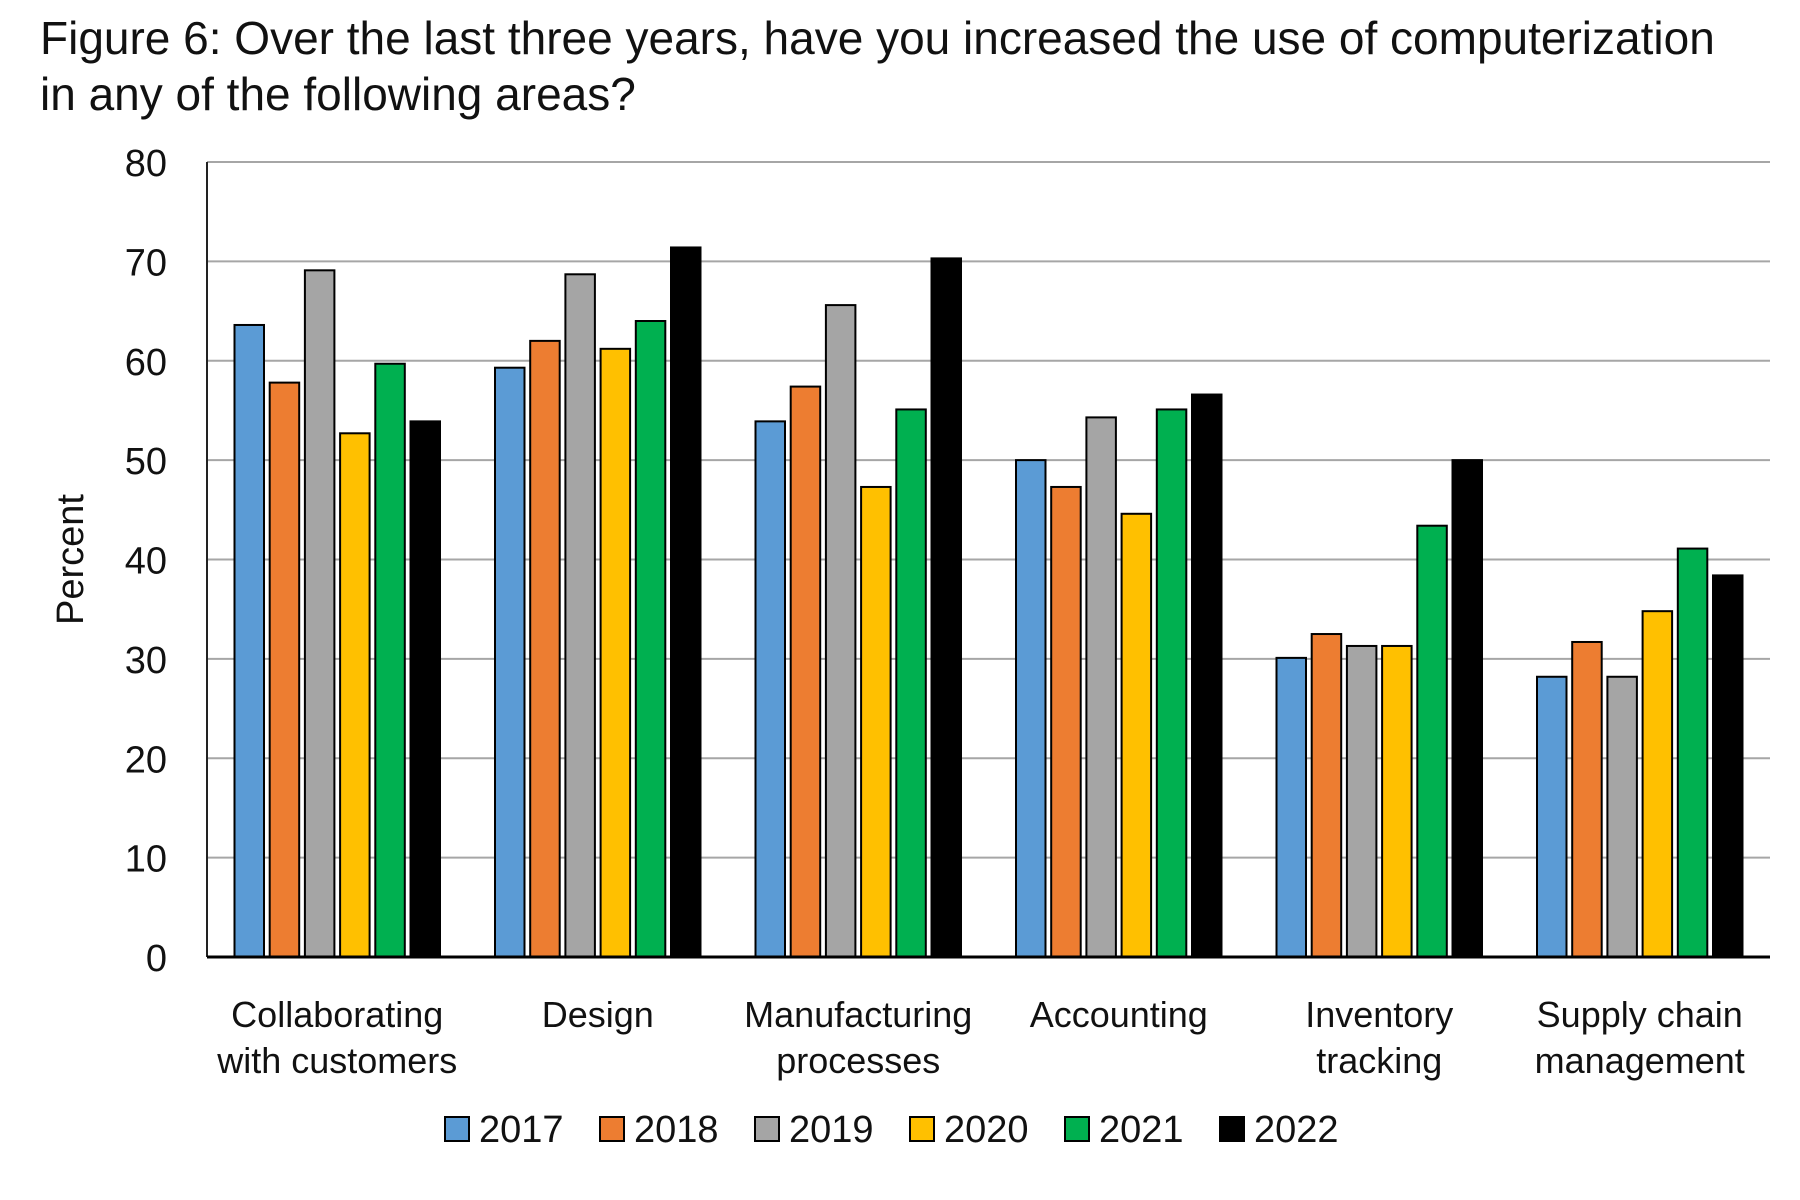  Describe the element at coordinates (922, 1129) in the screenshot. I see `legend-swatch-2020` at that location.